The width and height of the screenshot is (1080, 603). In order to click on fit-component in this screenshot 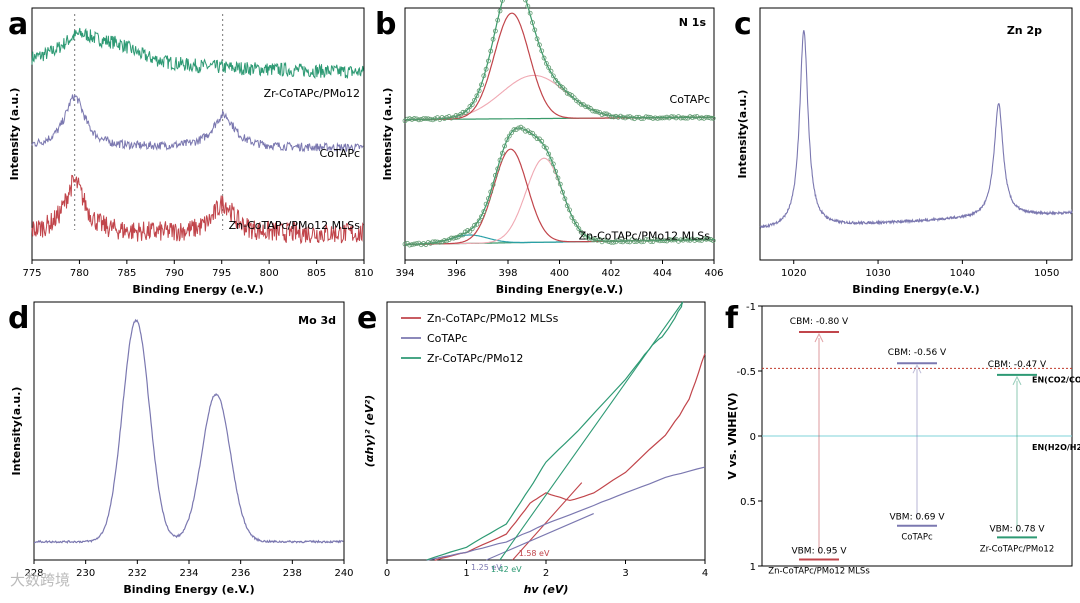, I will do `click(559, 66)`.